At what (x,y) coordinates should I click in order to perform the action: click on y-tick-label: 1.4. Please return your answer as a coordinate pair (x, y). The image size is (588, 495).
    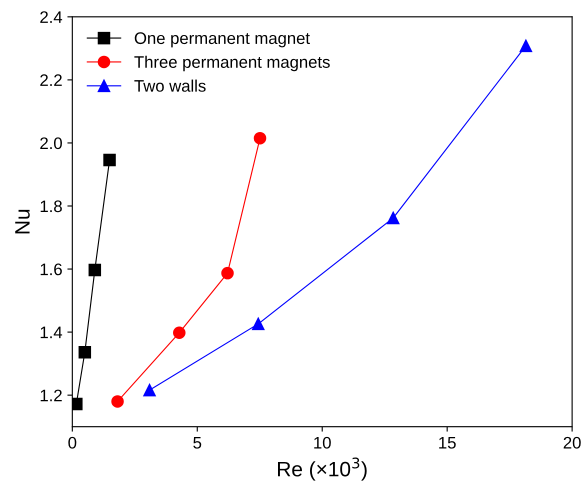
    Looking at the image, I should click on (51, 332).